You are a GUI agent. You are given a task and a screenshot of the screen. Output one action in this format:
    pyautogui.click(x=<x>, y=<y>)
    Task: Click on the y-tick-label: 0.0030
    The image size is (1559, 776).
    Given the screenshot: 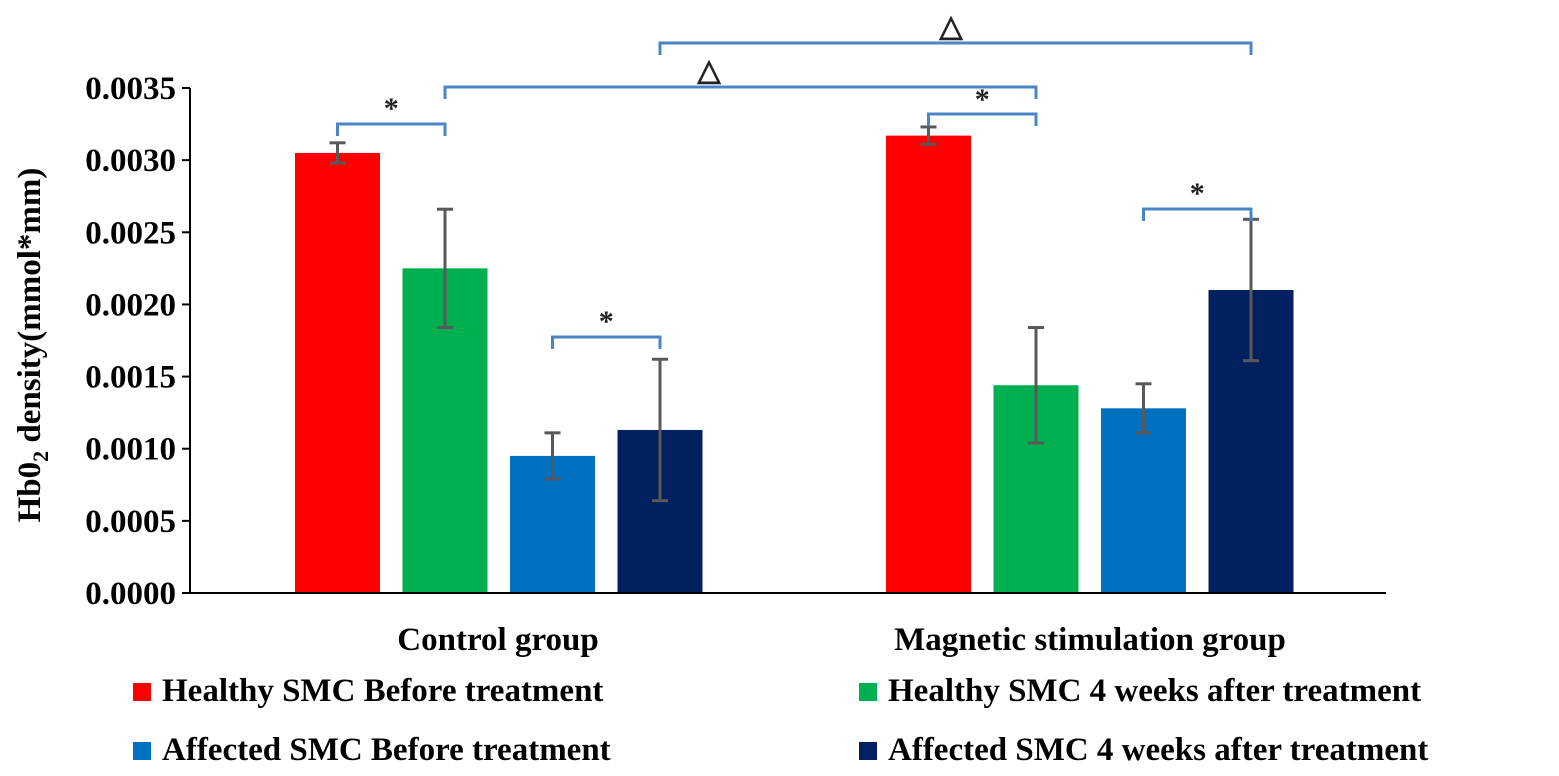 What is the action you would take?
    pyautogui.click(x=130, y=161)
    